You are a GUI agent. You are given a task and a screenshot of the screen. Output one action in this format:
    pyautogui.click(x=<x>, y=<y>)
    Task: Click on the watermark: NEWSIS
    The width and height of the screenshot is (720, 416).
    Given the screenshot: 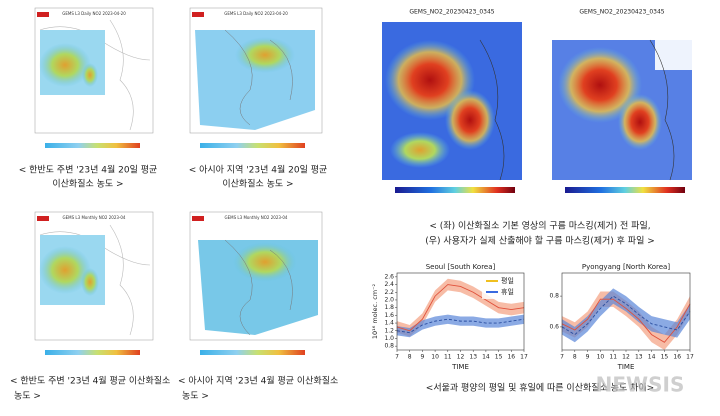 What is the action you would take?
    pyautogui.click(x=640, y=385)
    